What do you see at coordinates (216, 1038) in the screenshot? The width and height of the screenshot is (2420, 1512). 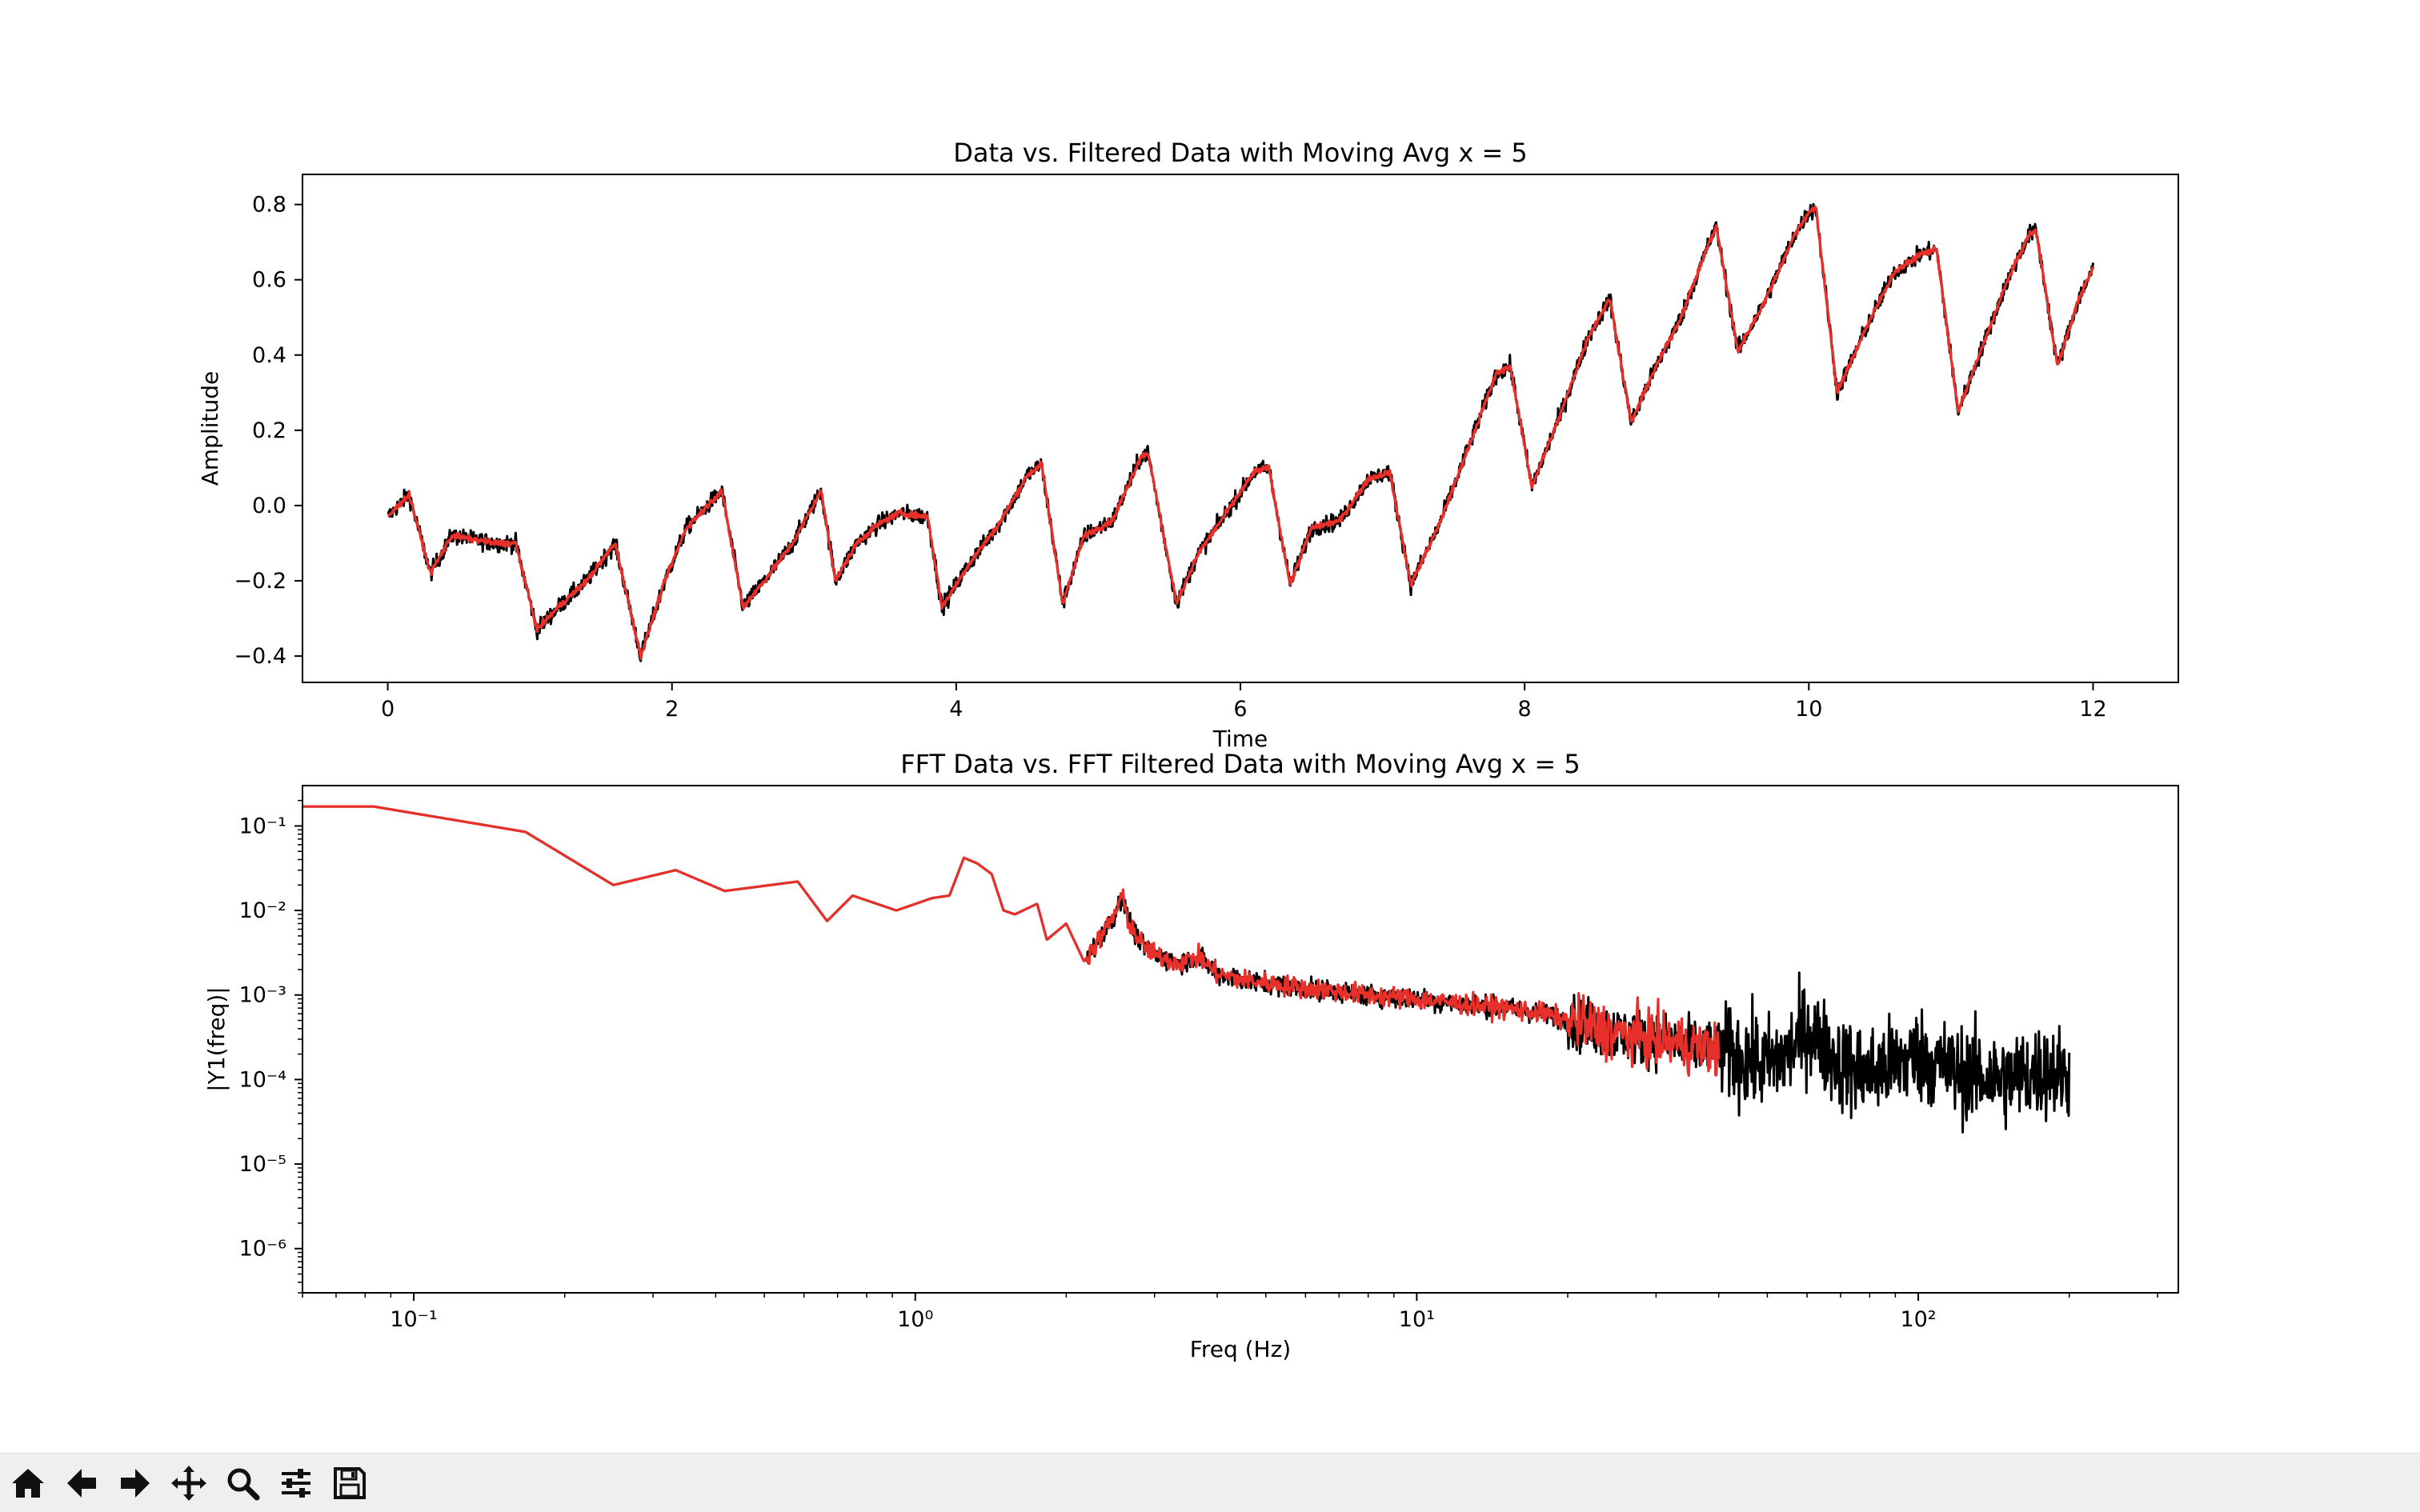 I see `y-axis-label: |Y1(freq)|` at bounding box center [216, 1038].